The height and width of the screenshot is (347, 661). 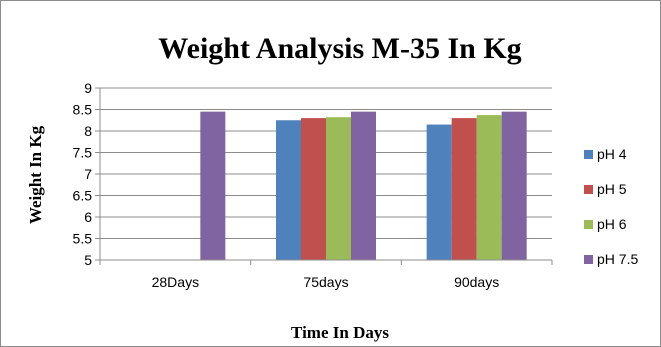 I want to click on legend-label: pH 6, so click(x=612, y=224).